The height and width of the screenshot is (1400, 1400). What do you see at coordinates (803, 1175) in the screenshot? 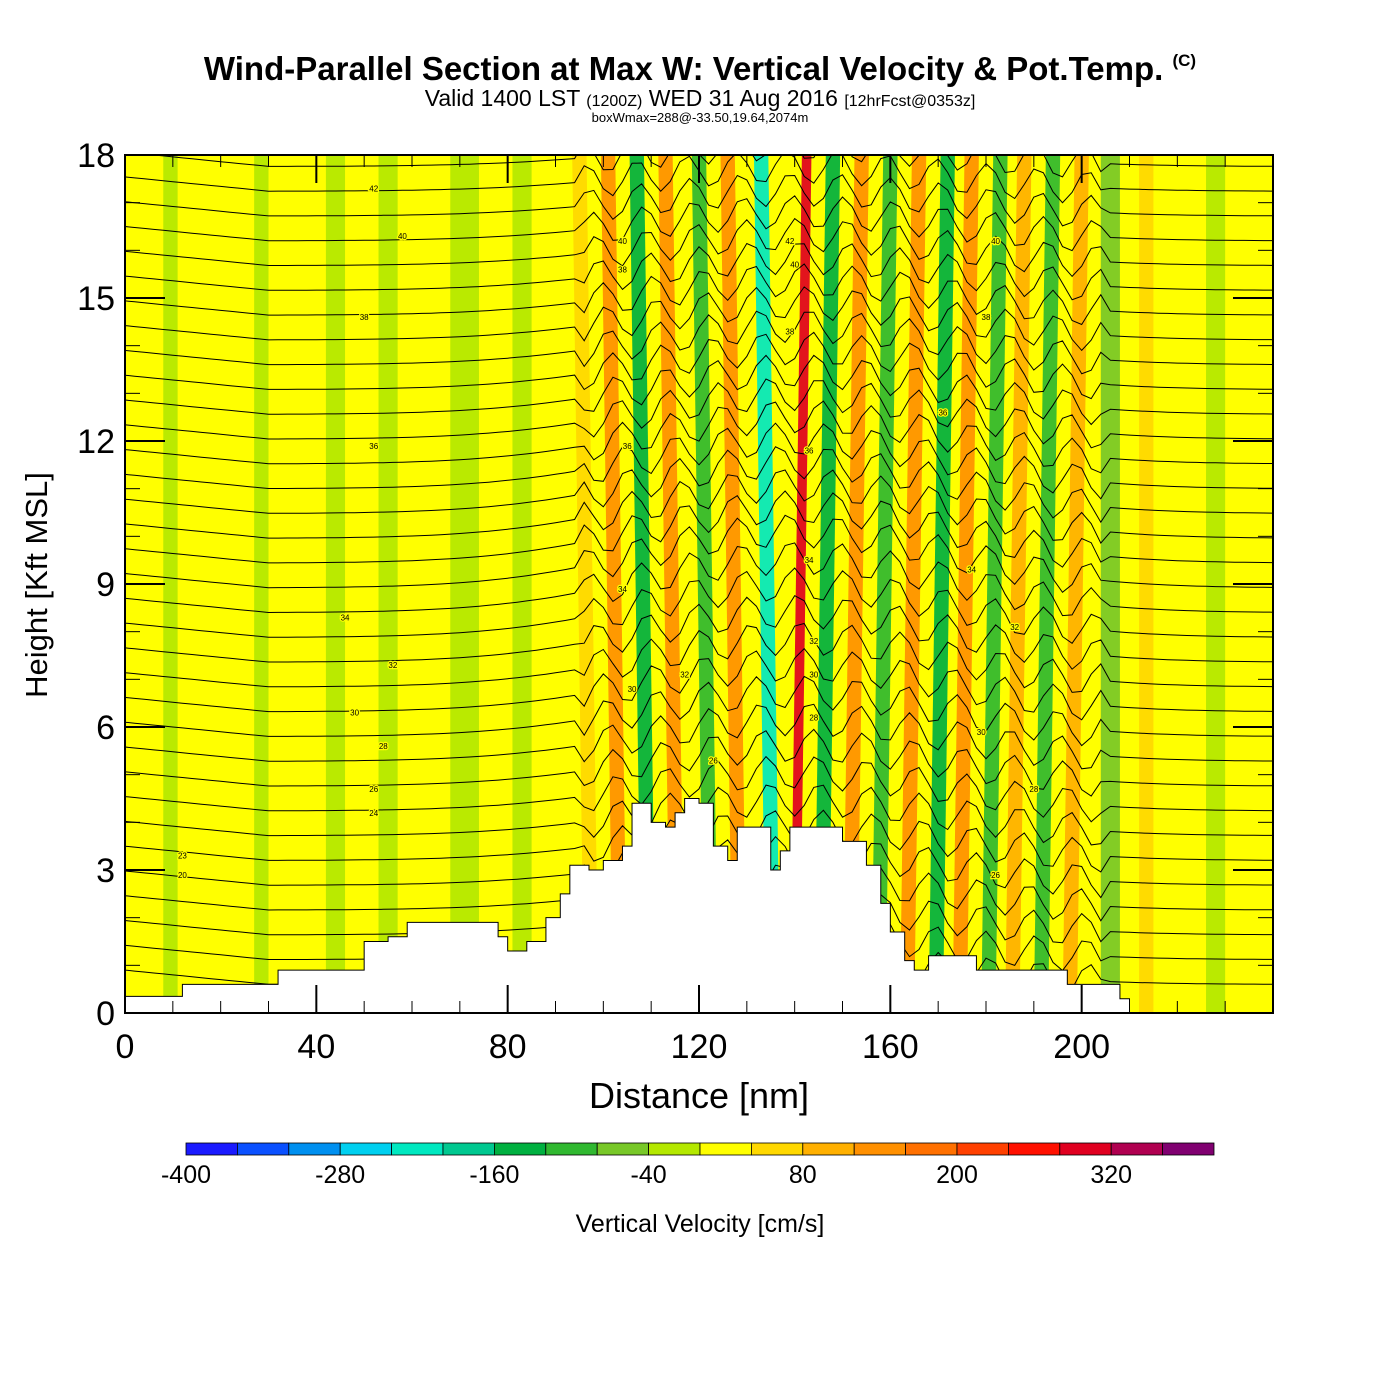
I see `colorbar-tick-label: 80` at bounding box center [803, 1175].